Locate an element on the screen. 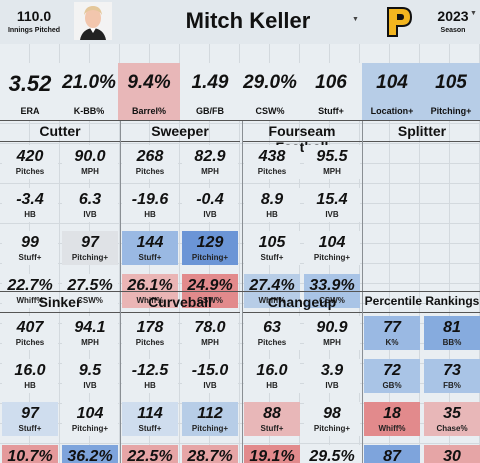 The width and height of the screenshot is (480, 463). stat-csw: 29.0% CSW% is located at coordinates (270, 91).